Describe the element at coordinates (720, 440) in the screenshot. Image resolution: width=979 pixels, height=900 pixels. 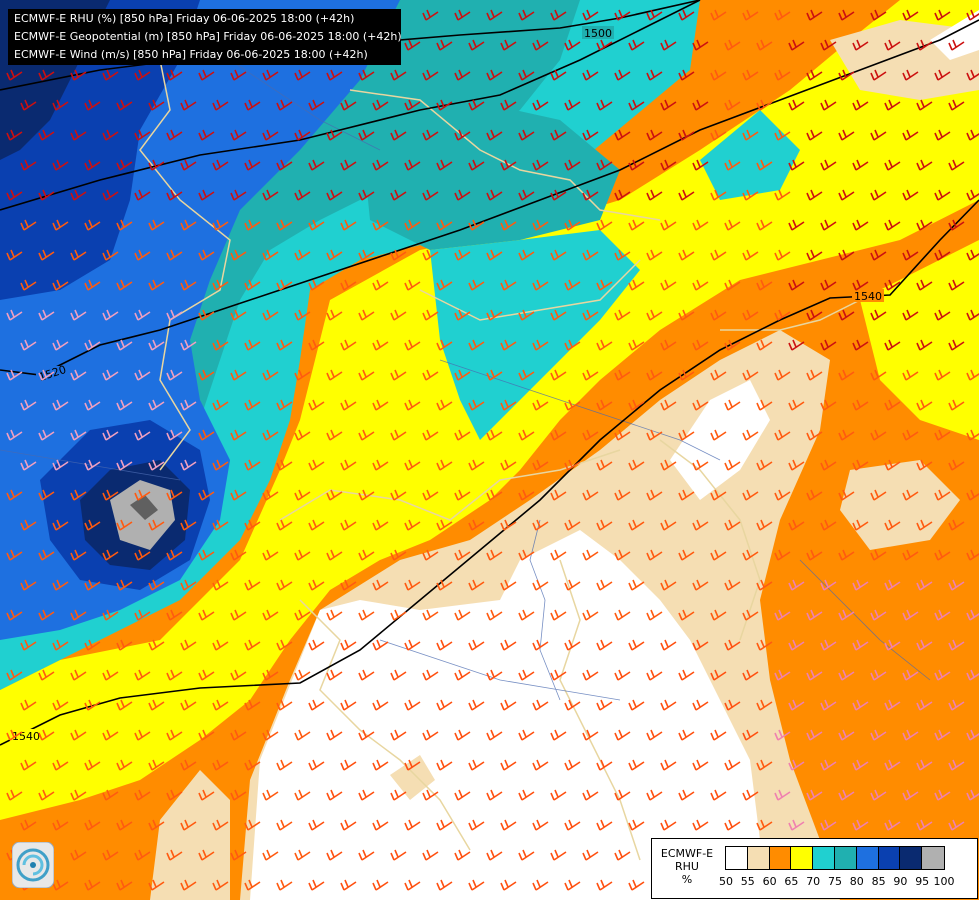
I see `rhu-white-patch` at that location.